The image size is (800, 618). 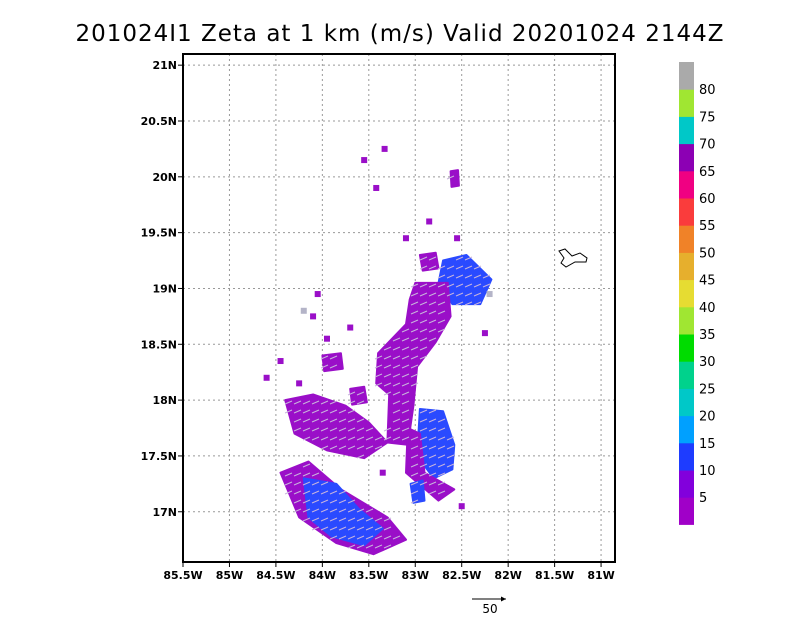 What do you see at coordinates (159, 121) in the screenshot?
I see `y-tick-label: 20.5N` at bounding box center [159, 121].